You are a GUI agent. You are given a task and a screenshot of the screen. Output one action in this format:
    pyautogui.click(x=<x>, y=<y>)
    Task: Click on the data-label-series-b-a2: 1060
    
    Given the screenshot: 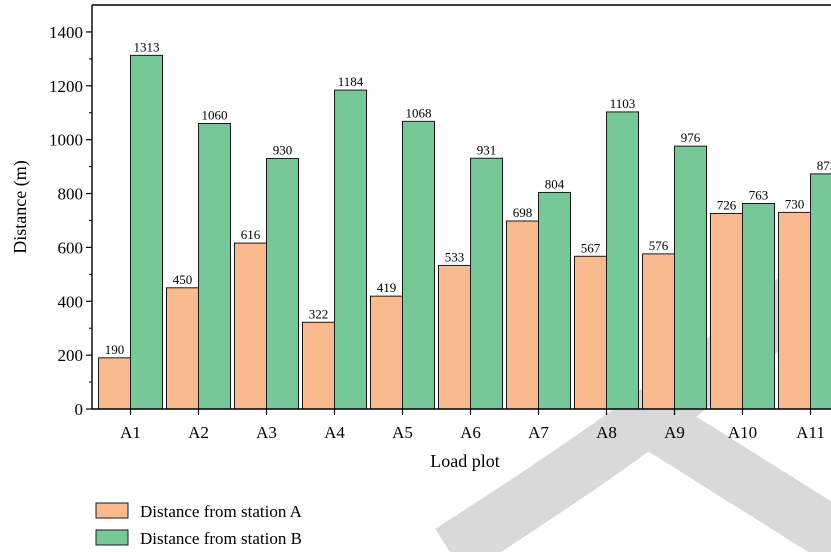 What is the action you would take?
    pyautogui.click(x=215, y=115)
    